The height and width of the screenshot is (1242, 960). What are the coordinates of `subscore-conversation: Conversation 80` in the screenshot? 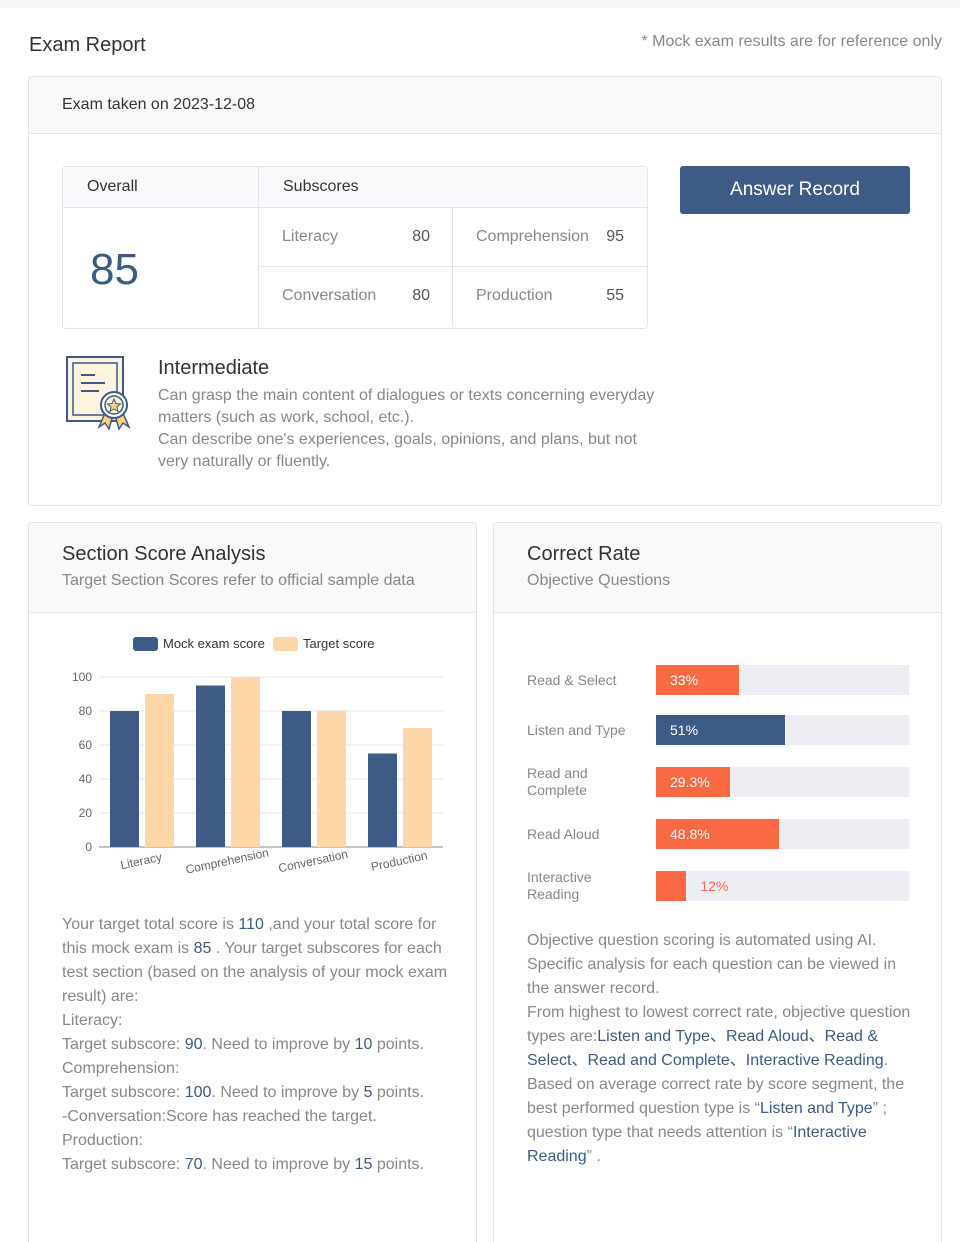 It's located at (356, 296).